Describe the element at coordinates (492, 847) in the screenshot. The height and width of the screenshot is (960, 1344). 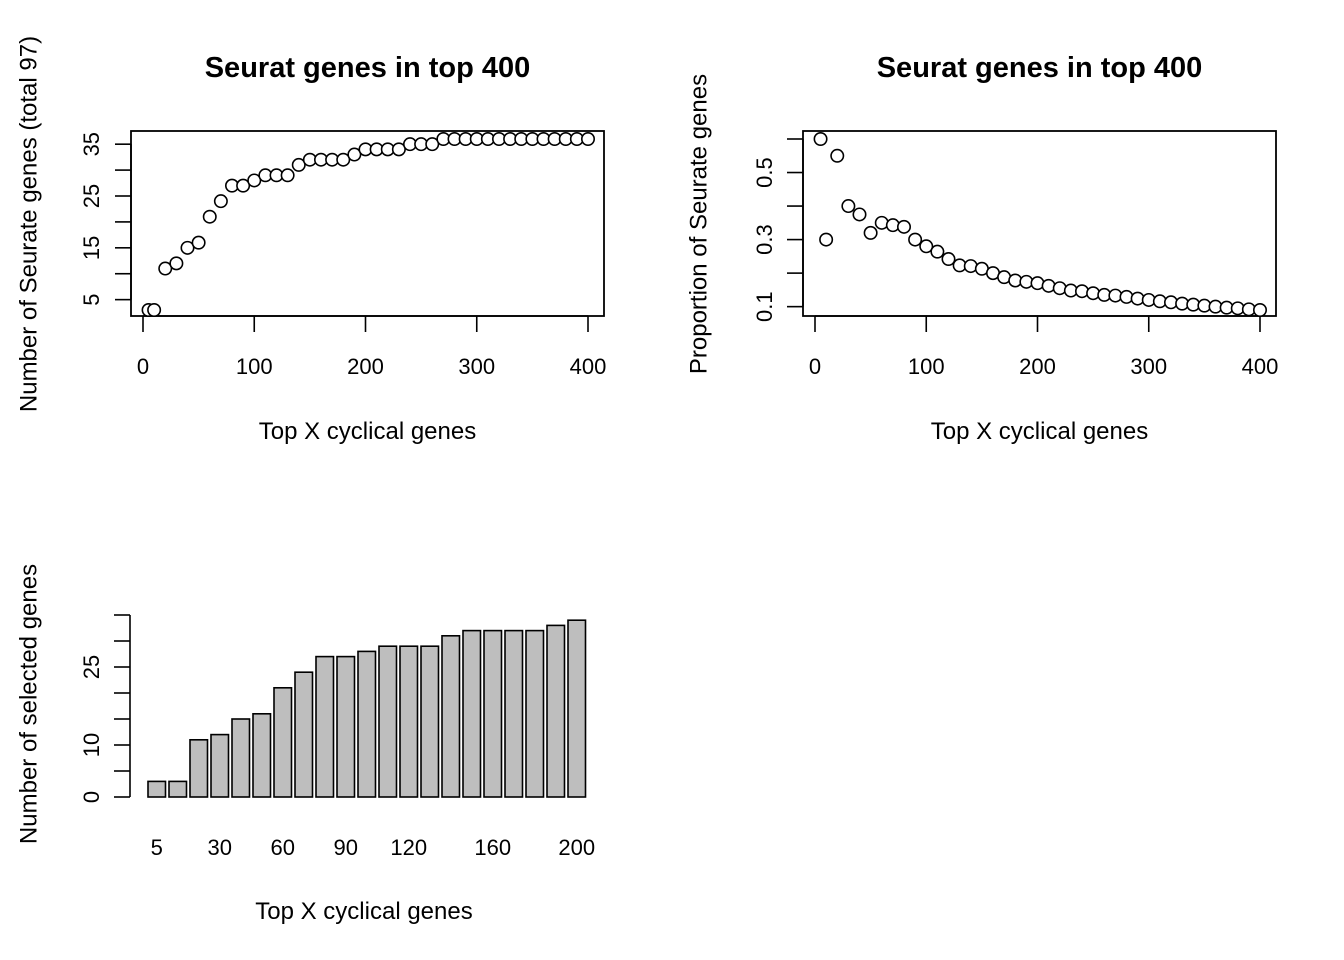
I see `x-tick-label: 160` at that location.